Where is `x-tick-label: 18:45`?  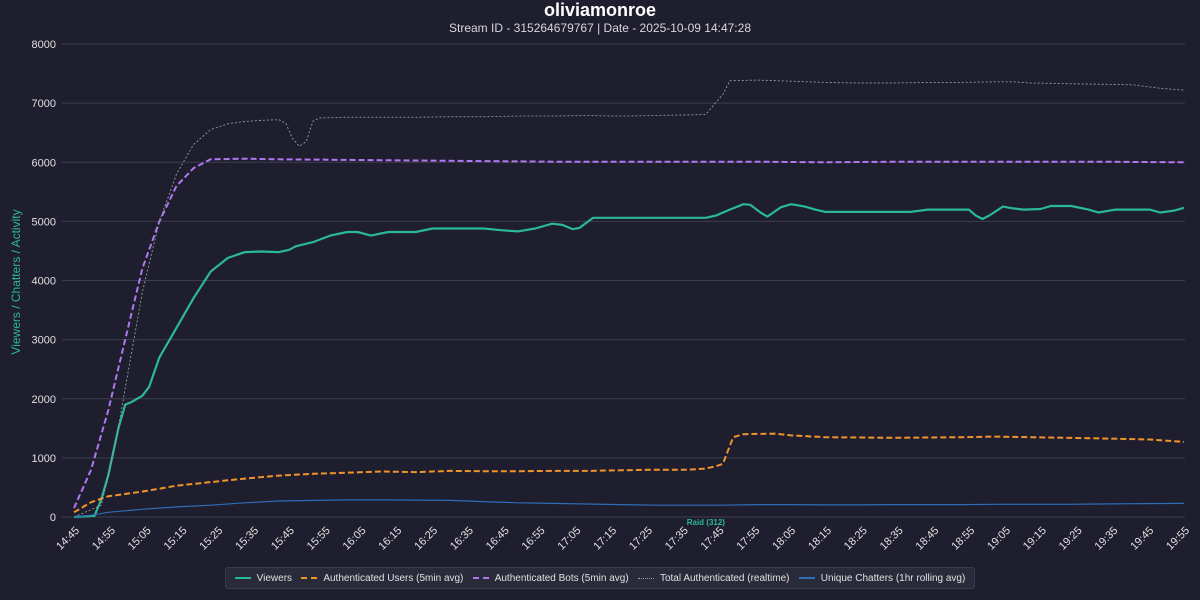
x-tick-label: 18:45 is located at coordinates (928, 539).